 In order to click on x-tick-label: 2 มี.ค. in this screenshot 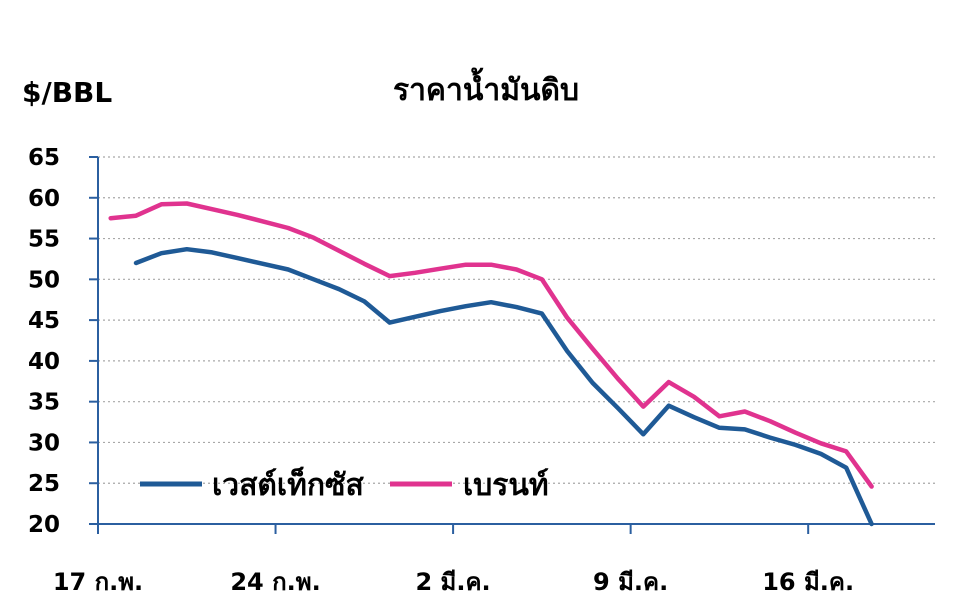, I will do `click(453, 582)`.